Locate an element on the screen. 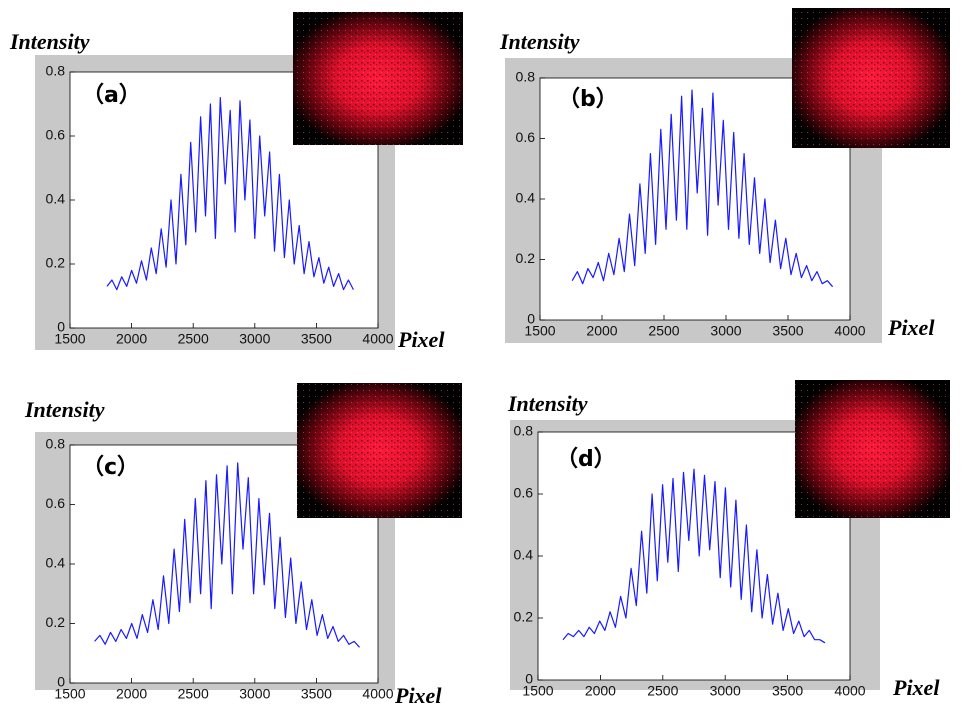 The height and width of the screenshot is (706, 962). panel-annotation: （d） is located at coordinates (586, 459).